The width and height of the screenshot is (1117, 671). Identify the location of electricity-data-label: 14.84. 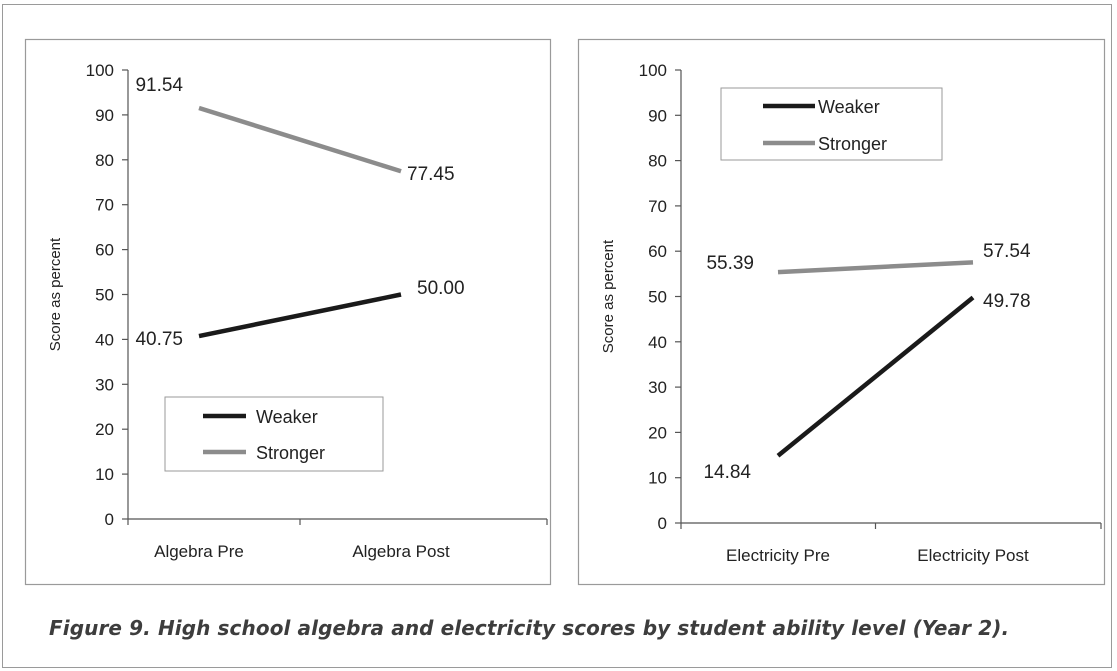
(727, 472).